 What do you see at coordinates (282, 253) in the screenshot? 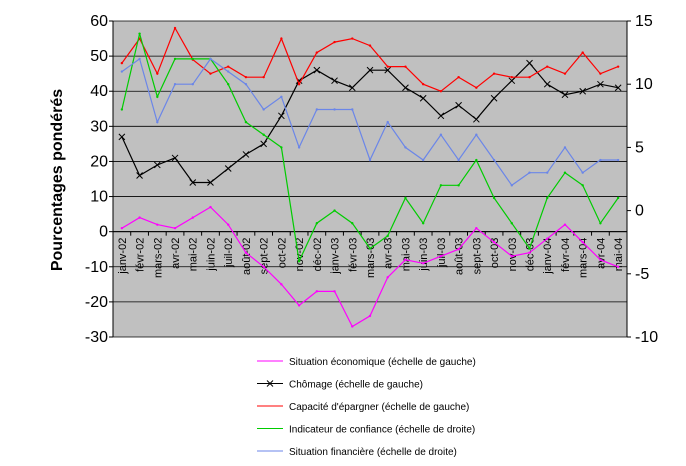
I see `x-tick-label: oct-02` at bounding box center [282, 253].